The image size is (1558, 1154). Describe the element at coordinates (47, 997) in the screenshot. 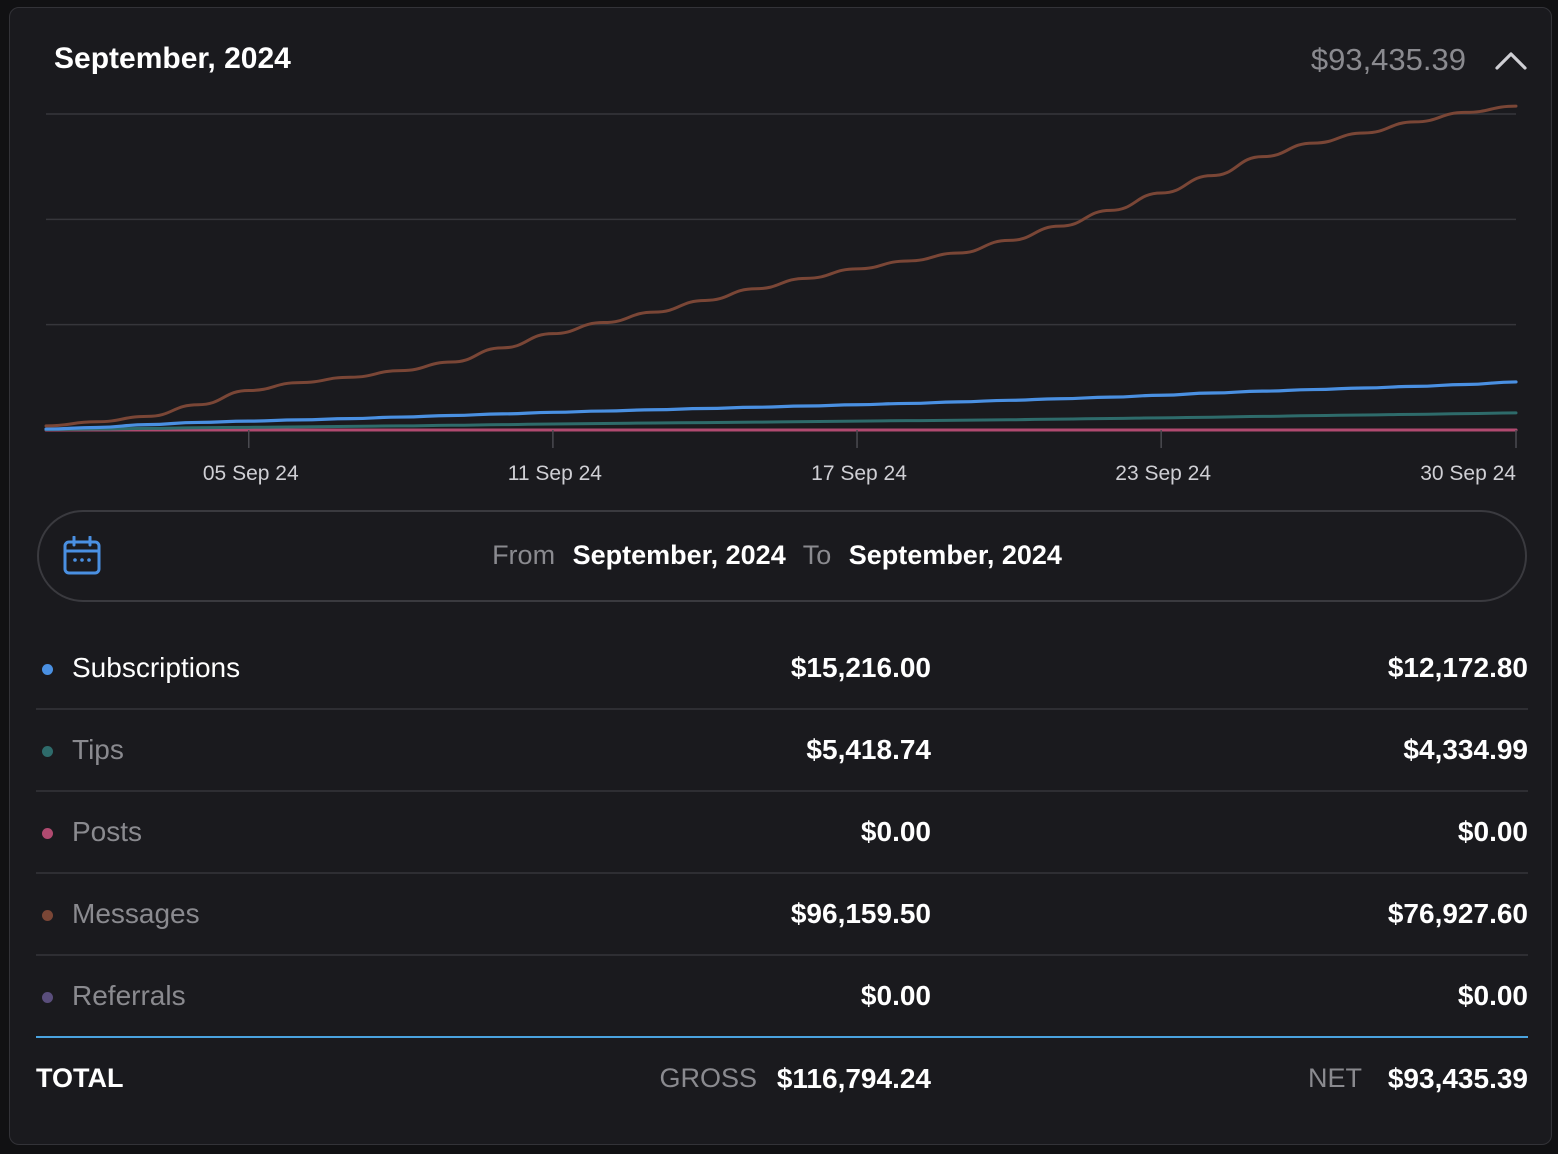

I see `referrals-legend-dot` at that location.